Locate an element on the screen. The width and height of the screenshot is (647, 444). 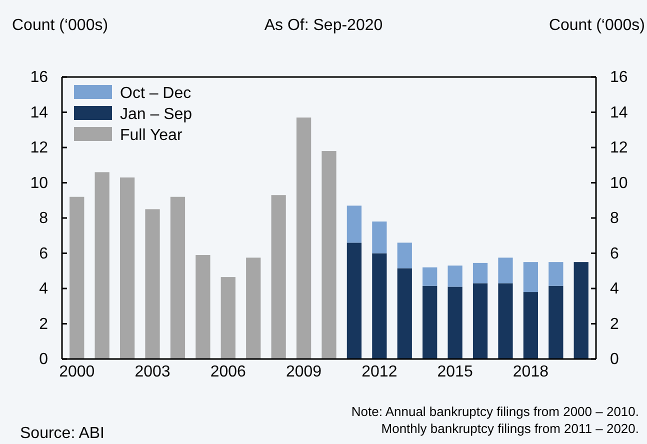
y2-tick-label: 14 is located at coordinates (619, 113).